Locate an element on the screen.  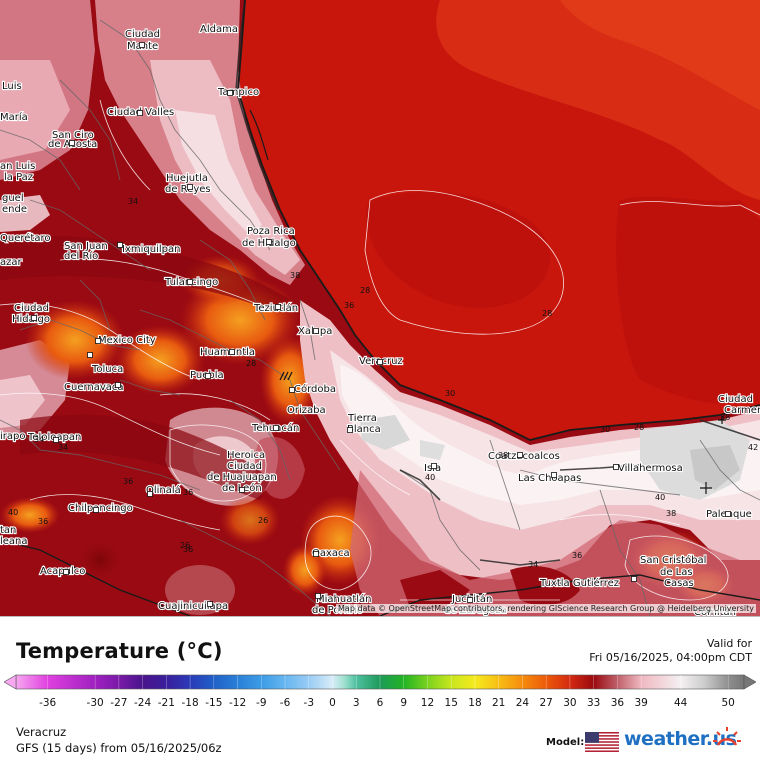
scale-tick-label: 6 is located at coordinates (380, 703).